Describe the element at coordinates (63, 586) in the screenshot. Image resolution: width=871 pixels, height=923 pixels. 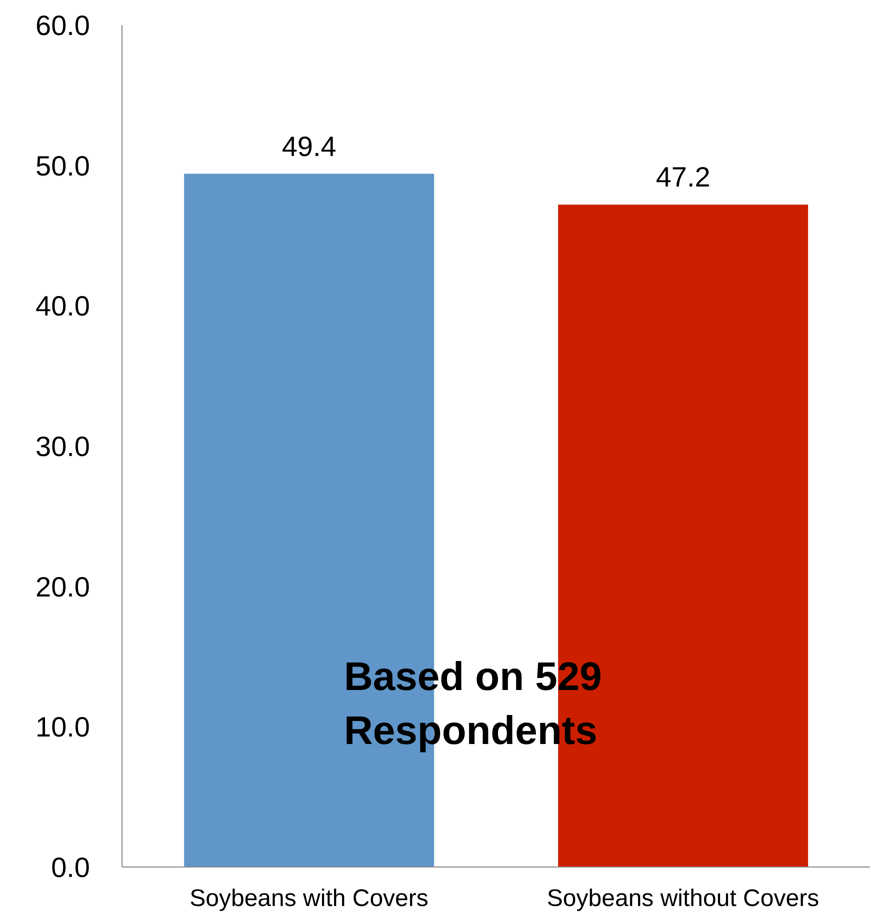
I see `y-tick-label: 20.0` at that location.